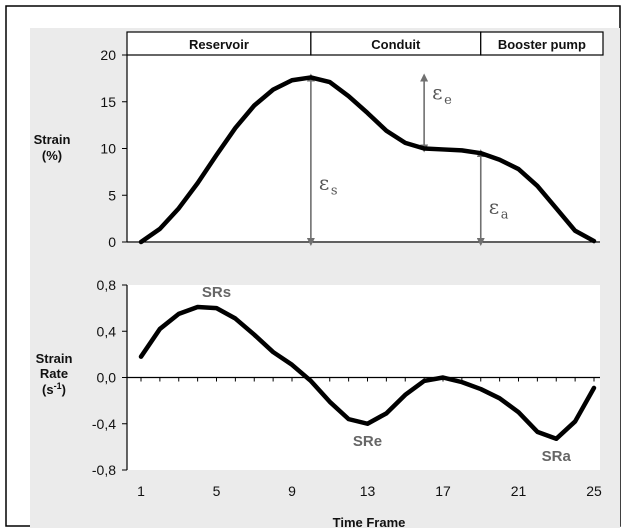  Describe the element at coordinates (396, 44) in the screenshot. I see `phase-label: Conduit` at that location.